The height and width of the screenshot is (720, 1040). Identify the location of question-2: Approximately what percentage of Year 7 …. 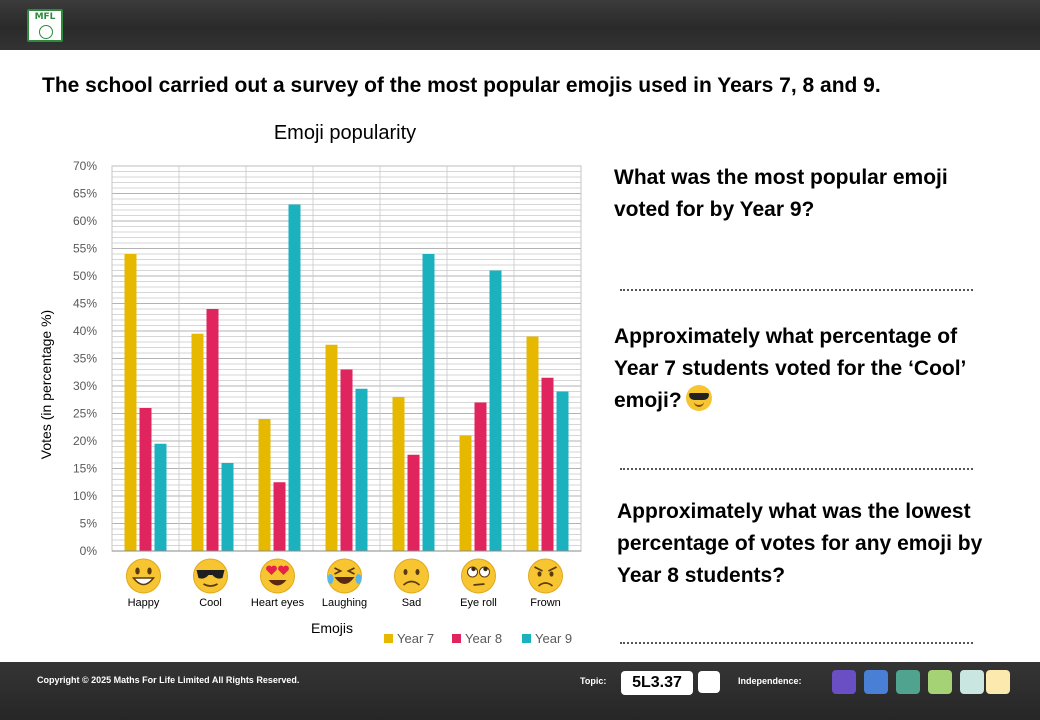
(790, 368).